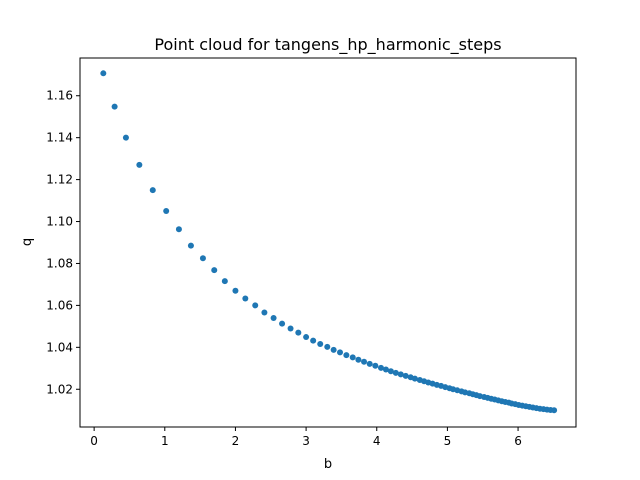 Image resolution: width=640 pixels, height=480 pixels. What do you see at coordinates (59, 96) in the screenshot?
I see `y-tick-label: 1.16` at bounding box center [59, 96].